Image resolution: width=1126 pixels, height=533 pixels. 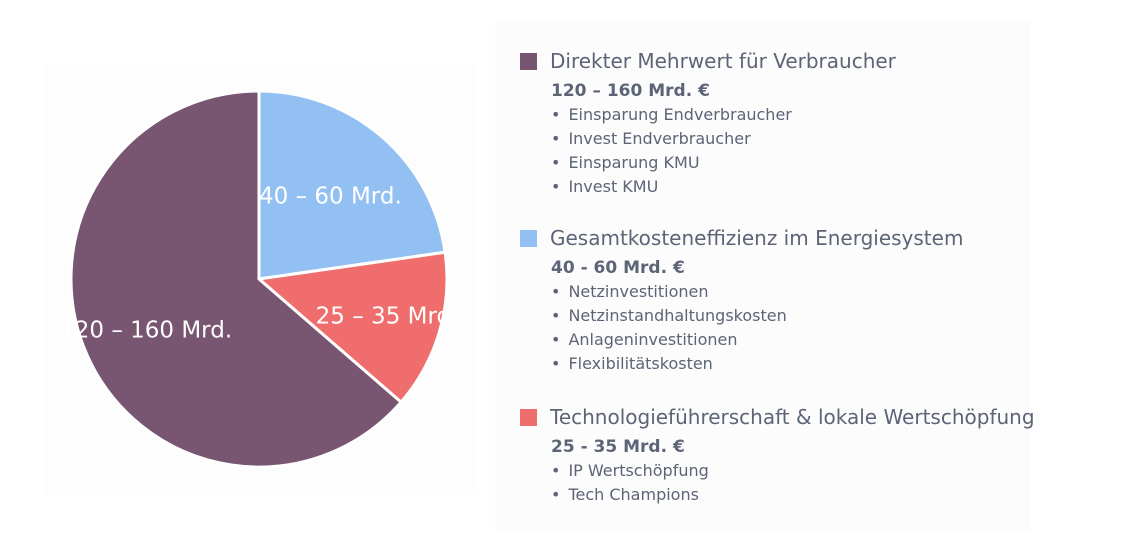 I want to click on pie-data-label: 25 – 35 Mrd., so click(x=387, y=317).